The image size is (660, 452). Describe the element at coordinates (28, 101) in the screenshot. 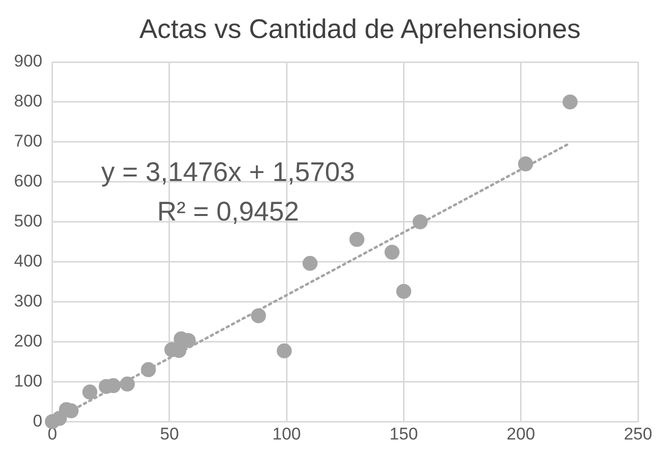

I see `y-tick-label: 800` at that location.